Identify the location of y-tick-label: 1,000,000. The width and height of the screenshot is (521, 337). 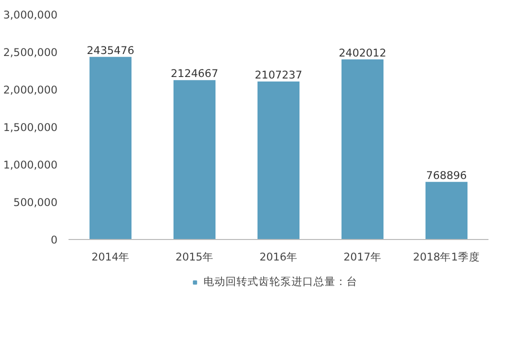
(30, 165).